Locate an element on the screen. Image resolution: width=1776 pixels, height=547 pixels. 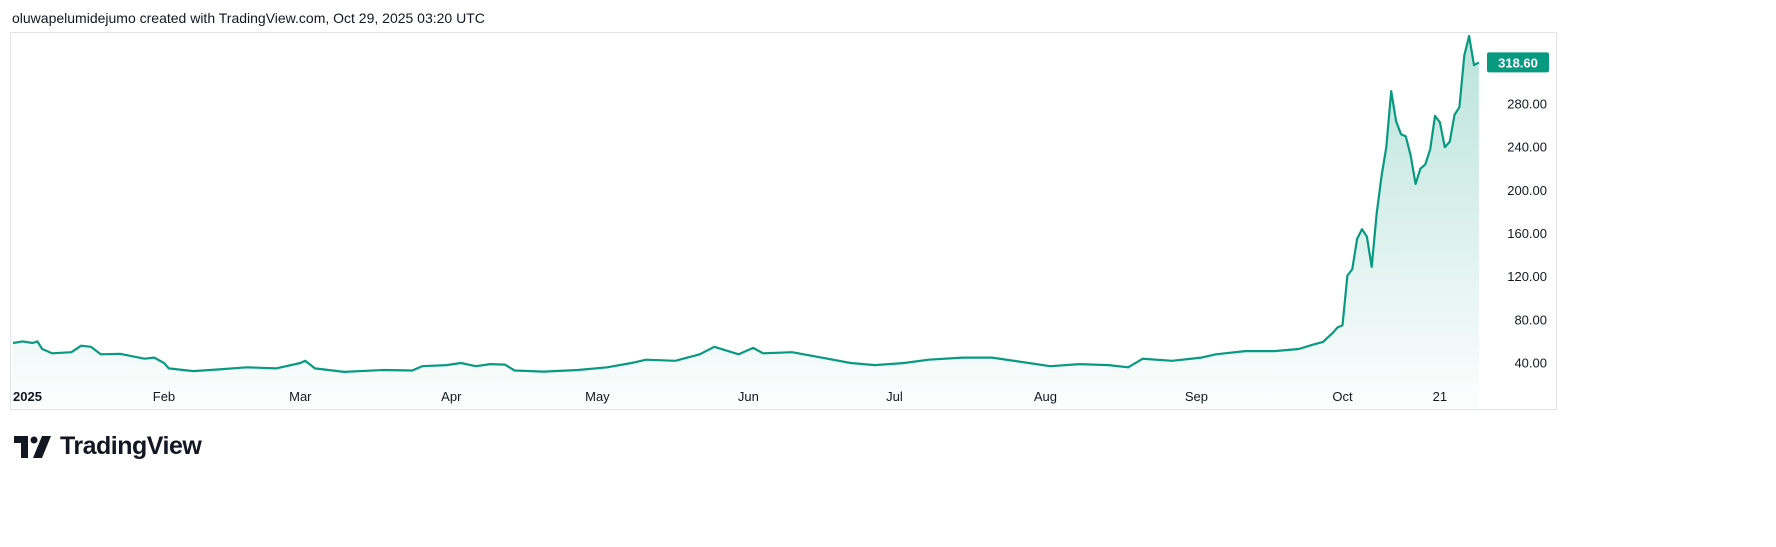
y-tick-label: 80.00 is located at coordinates (1530, 319).